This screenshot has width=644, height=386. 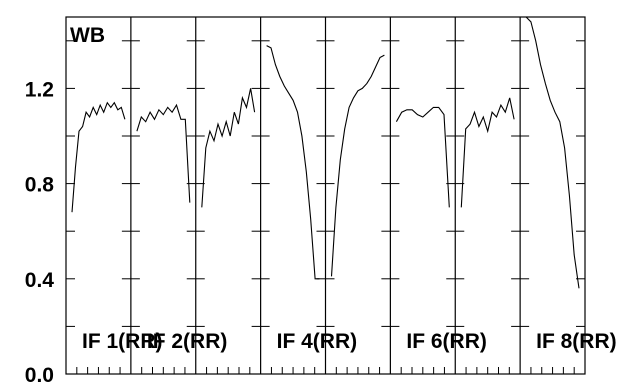 What do you see at coordinates (39, 375) in the screenshot?
I see `y-tick-label: 0.0` at bounding box center [39, 375].